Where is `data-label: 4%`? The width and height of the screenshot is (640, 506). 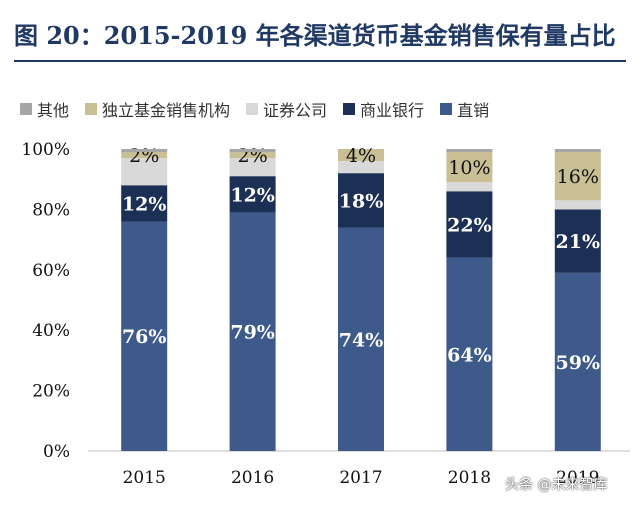 data-label: 4% is located at coordinates (361, 156).